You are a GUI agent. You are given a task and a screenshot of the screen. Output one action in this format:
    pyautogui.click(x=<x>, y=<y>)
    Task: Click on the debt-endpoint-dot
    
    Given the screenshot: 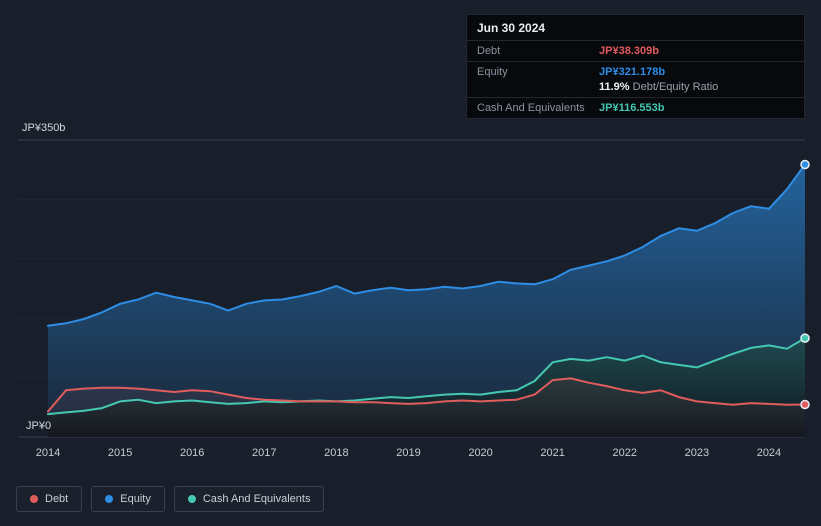 What is the action you would take?
    pyautogui.click(x=805, y=404)
    